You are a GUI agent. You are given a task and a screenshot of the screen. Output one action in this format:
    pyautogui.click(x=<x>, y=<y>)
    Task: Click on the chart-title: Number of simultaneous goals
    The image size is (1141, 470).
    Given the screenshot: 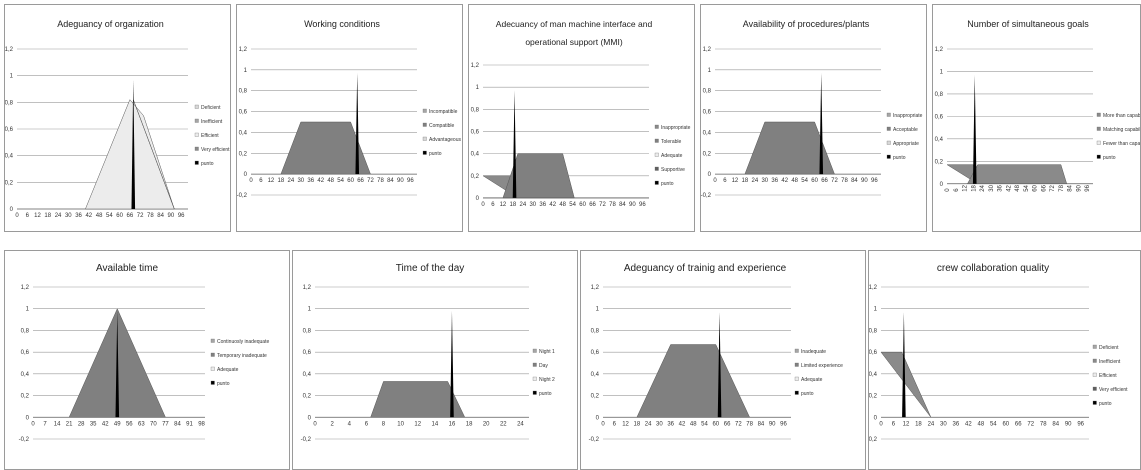 What is the action you would take?
    pyautogui.click(x=1028, y=24)
    